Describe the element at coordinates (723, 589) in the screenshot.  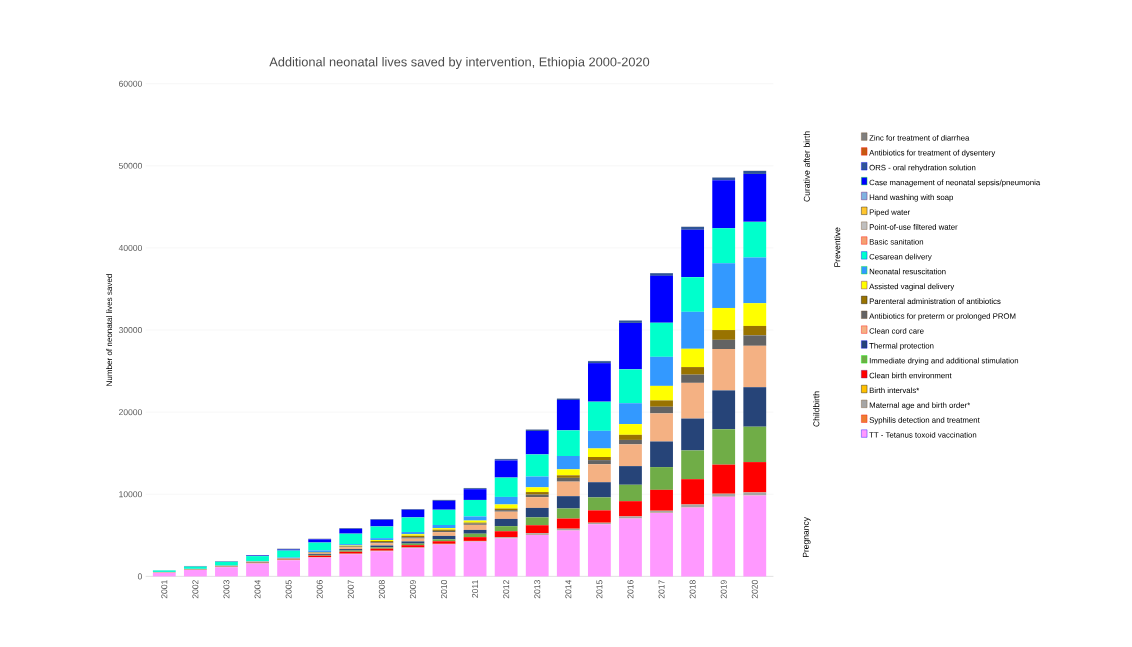
I see `x-tick-label: 2019` at that location.